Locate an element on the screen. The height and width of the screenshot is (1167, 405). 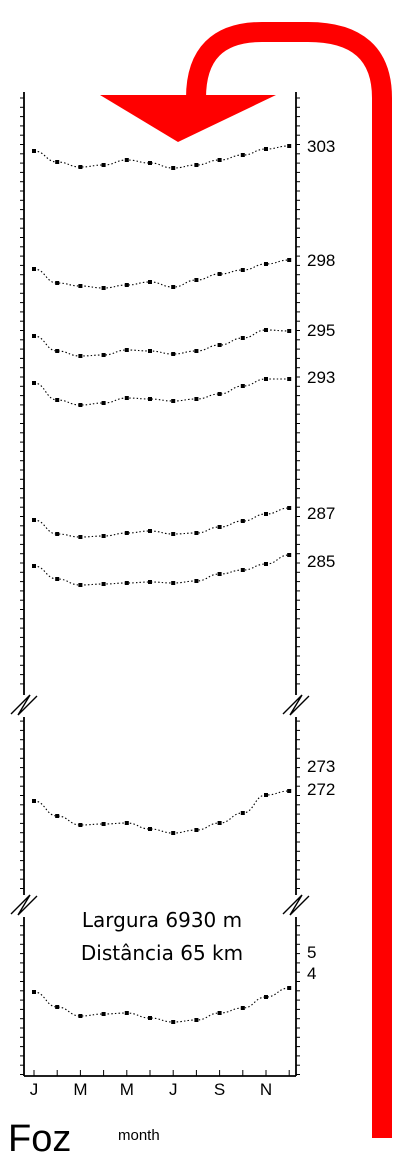
red-arrow-head is located at coordinates (188, 118).